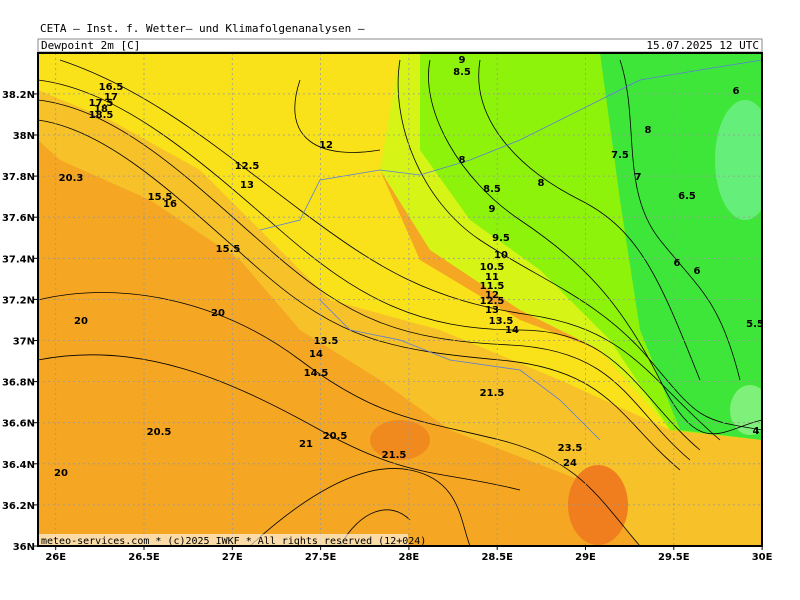  Describe the element at coordinates (501, 255) in the screenshot. I see `contour-label: 10` at that location.